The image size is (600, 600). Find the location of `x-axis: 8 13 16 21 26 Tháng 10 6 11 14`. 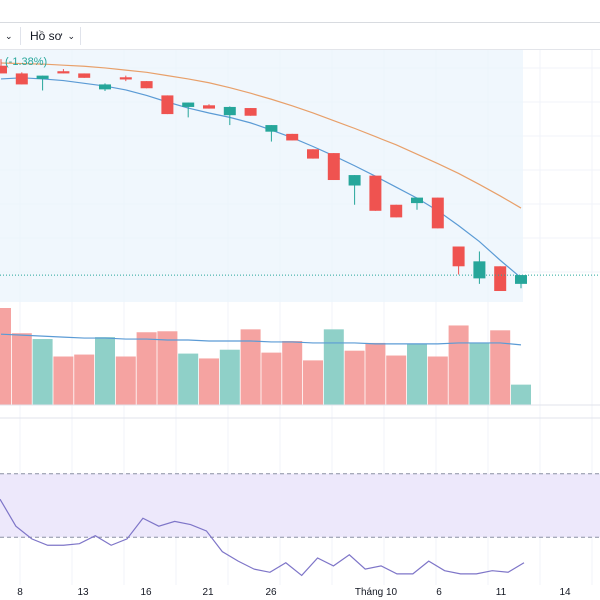

x-axis: 8 13 16 21 26 Tháng 10 6 11 14 is located at coordinates (294, 592).